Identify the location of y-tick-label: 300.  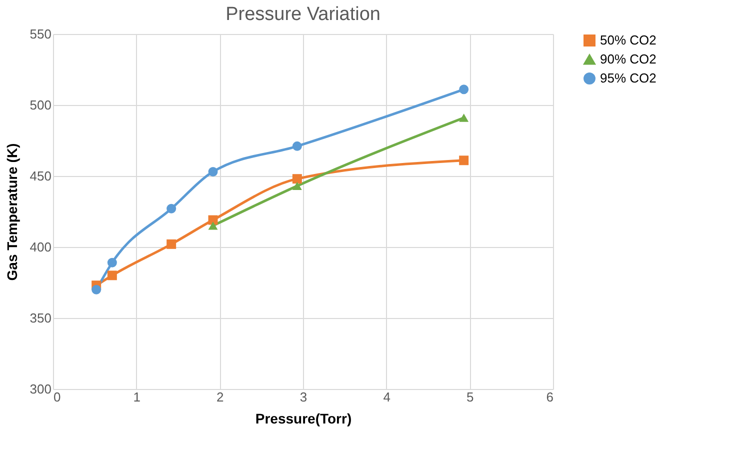
(41, 389).